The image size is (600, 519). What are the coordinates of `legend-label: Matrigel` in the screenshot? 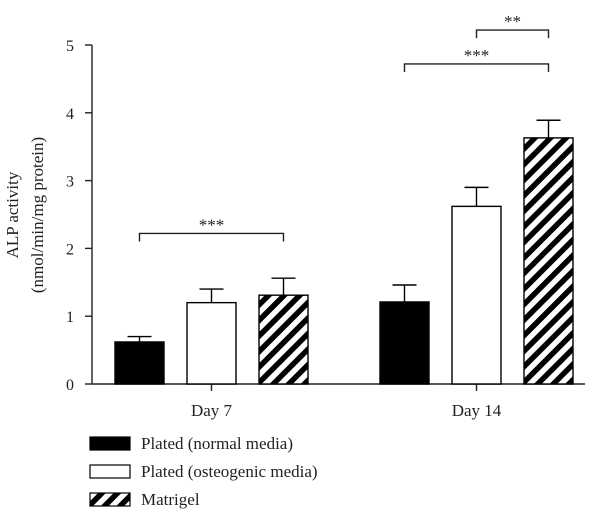 It's located at (170, 499).